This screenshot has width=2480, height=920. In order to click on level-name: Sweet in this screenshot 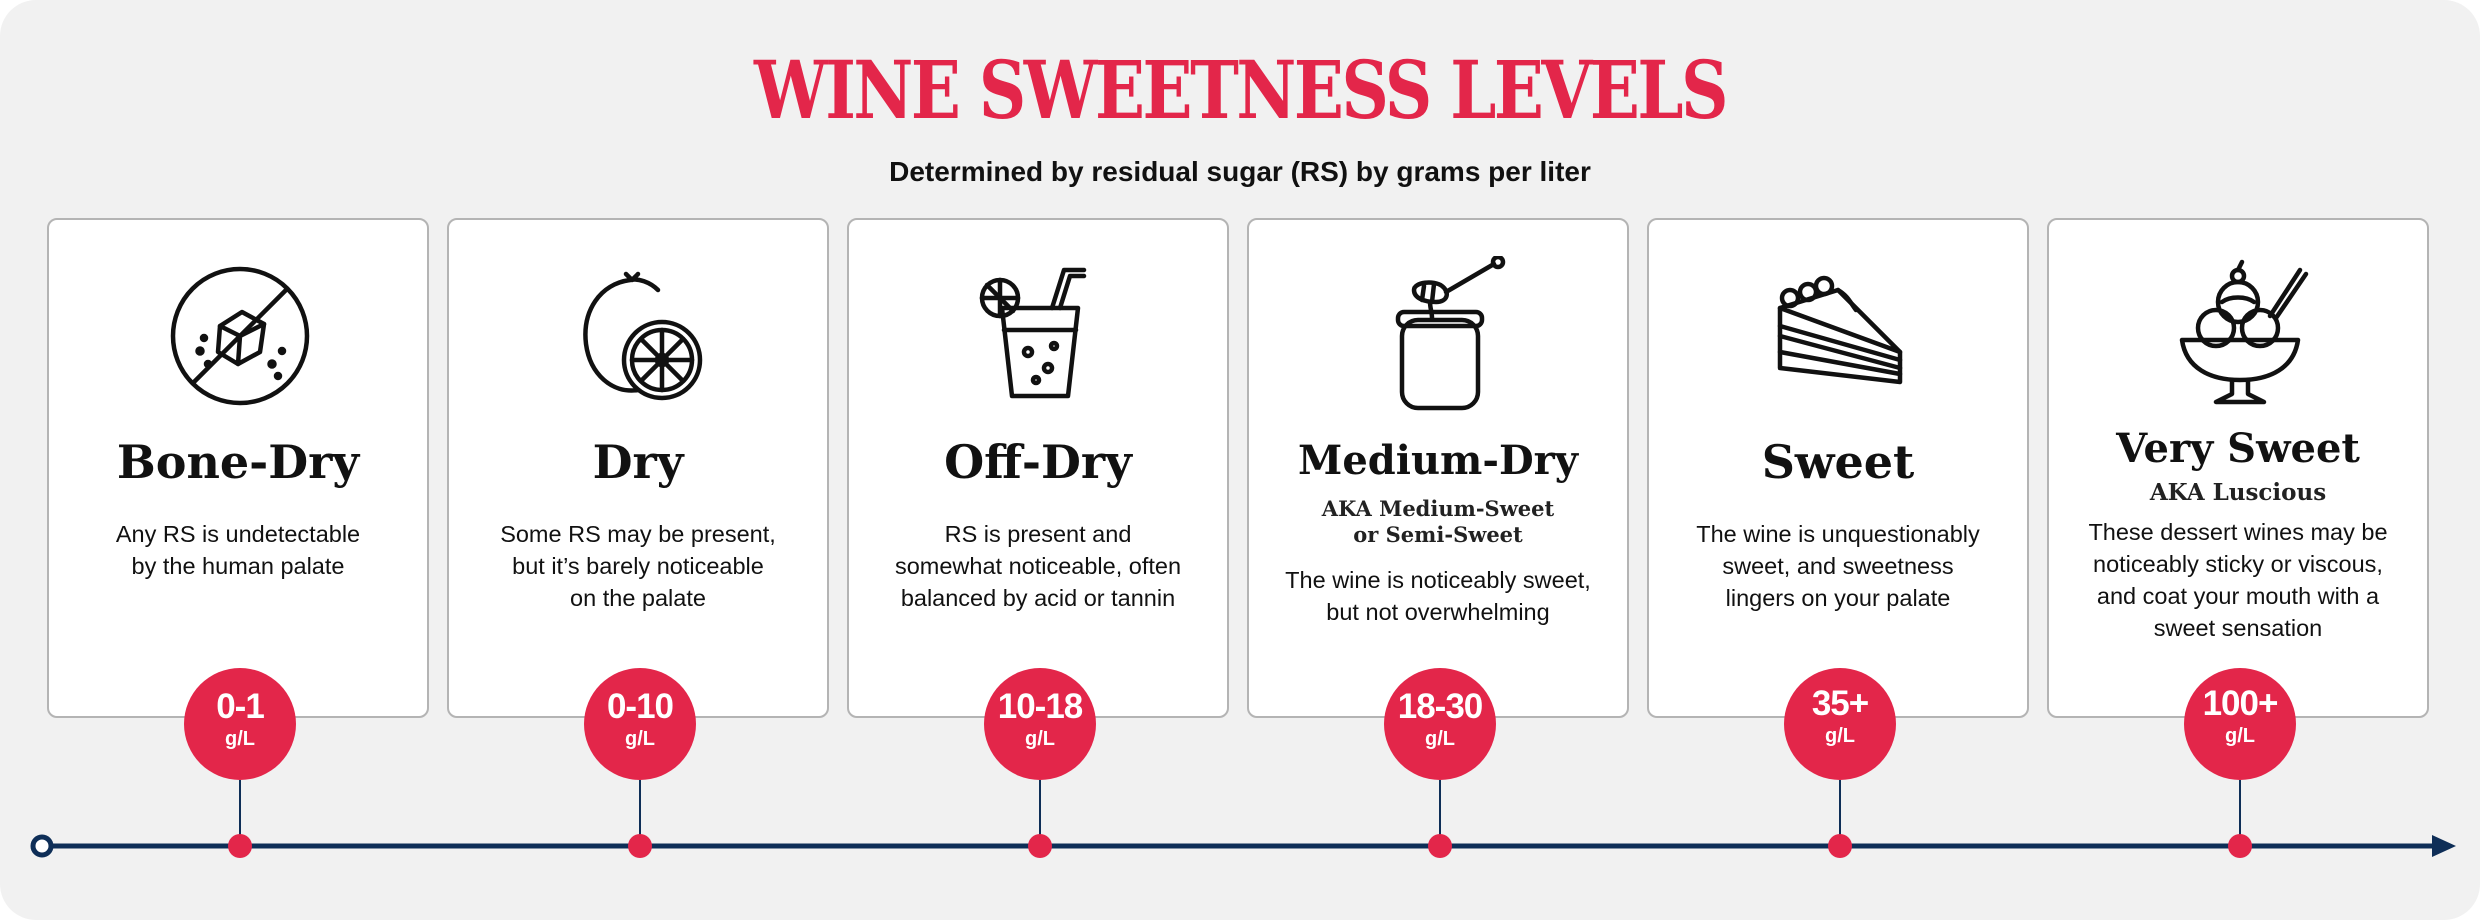, I will do `click(1838, 462)`.